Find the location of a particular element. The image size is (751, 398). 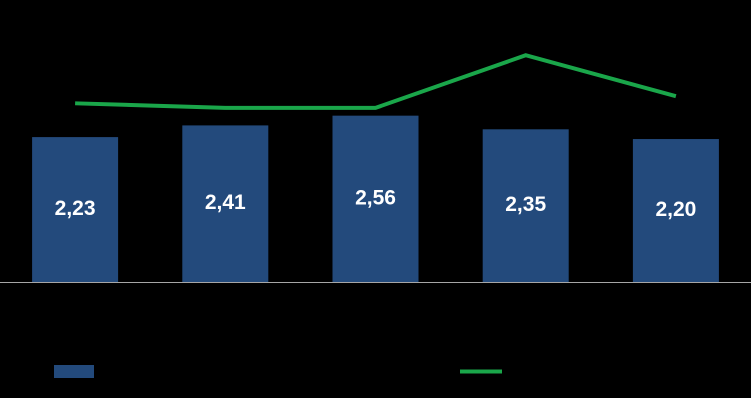

value-label: 2,23 is located at coordinates (75, 208).